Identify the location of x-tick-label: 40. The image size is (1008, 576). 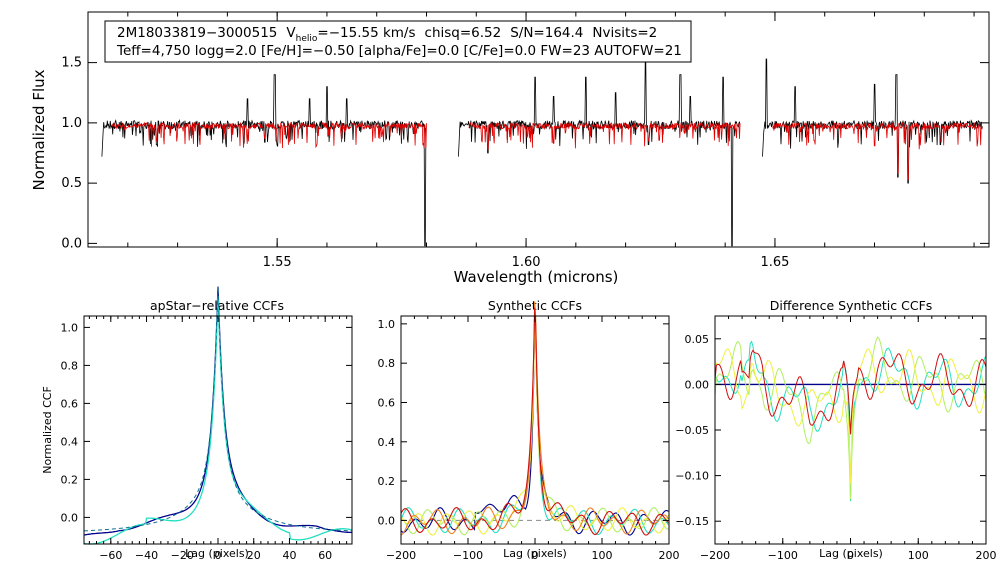
(289, 555).